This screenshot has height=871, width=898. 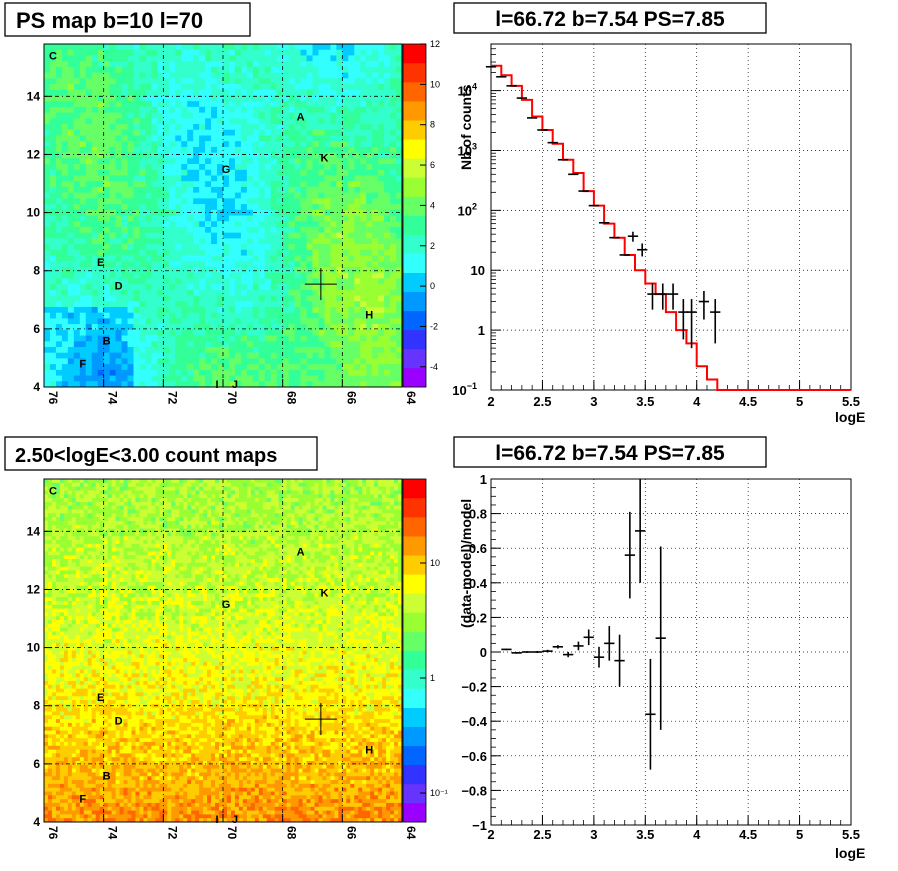 I want to click on x-tick-label: 66, so click(x=351, y=398).